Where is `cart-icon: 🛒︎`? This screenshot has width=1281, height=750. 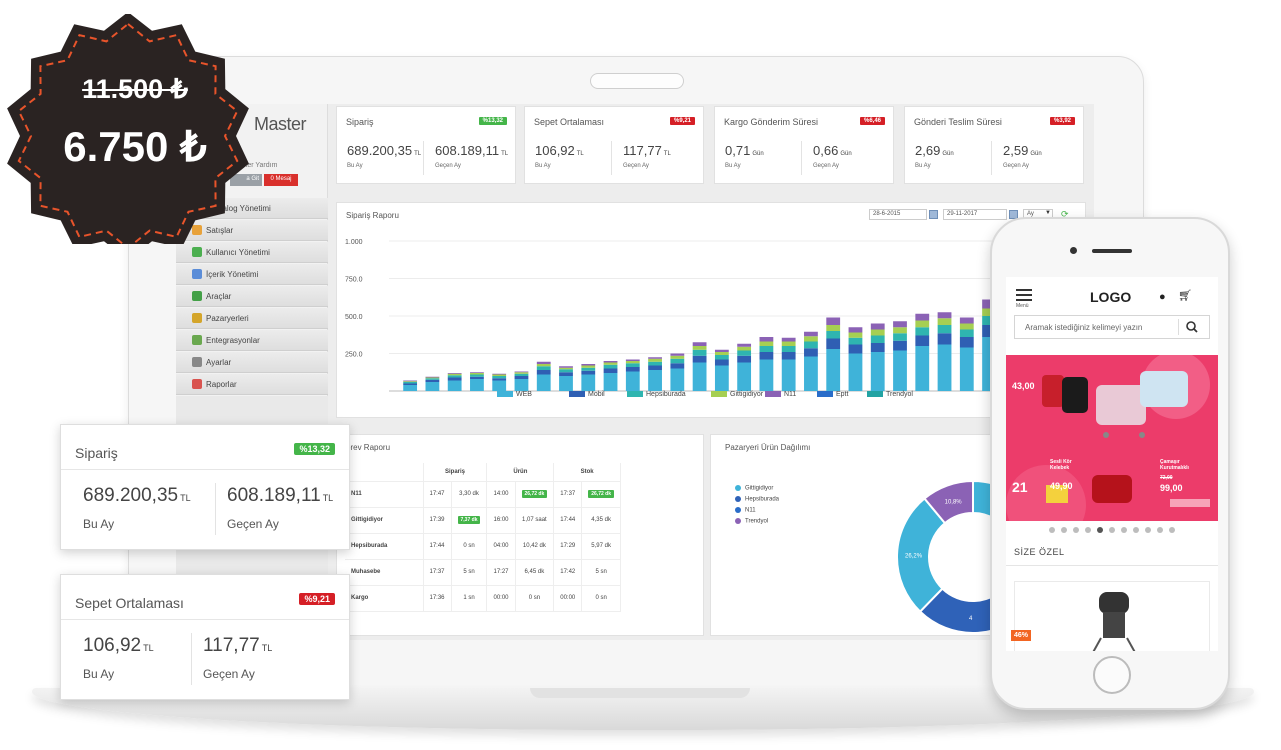 cart-icon: 🛒︎ is located at coordinates (1185, 296).